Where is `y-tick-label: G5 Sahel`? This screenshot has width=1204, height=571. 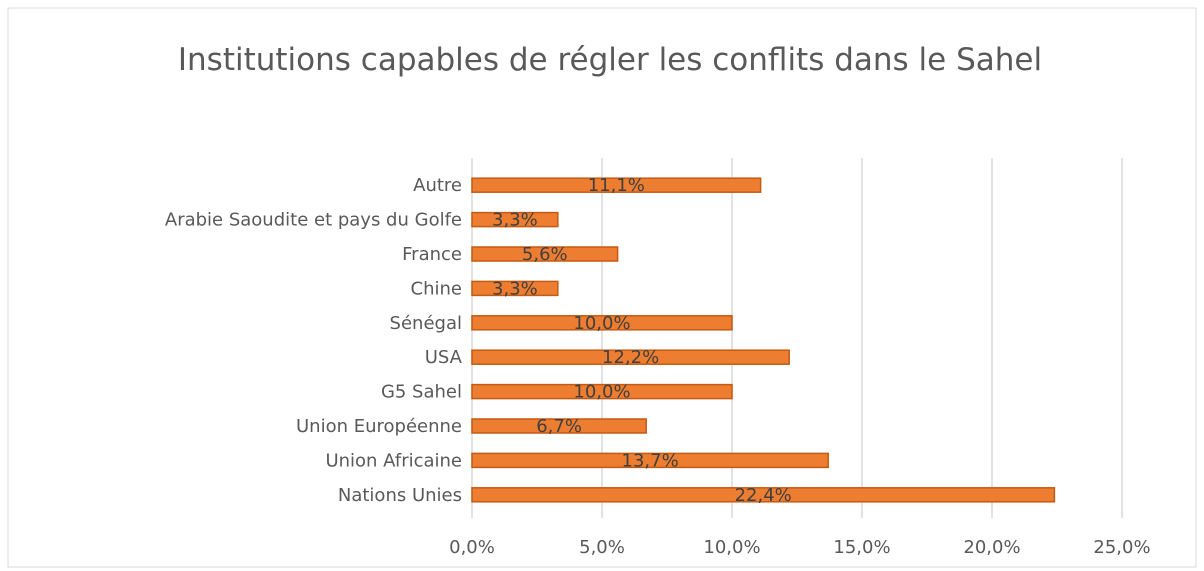 y-tick-label: G5 Sahel is located at coordinates (421, 392).